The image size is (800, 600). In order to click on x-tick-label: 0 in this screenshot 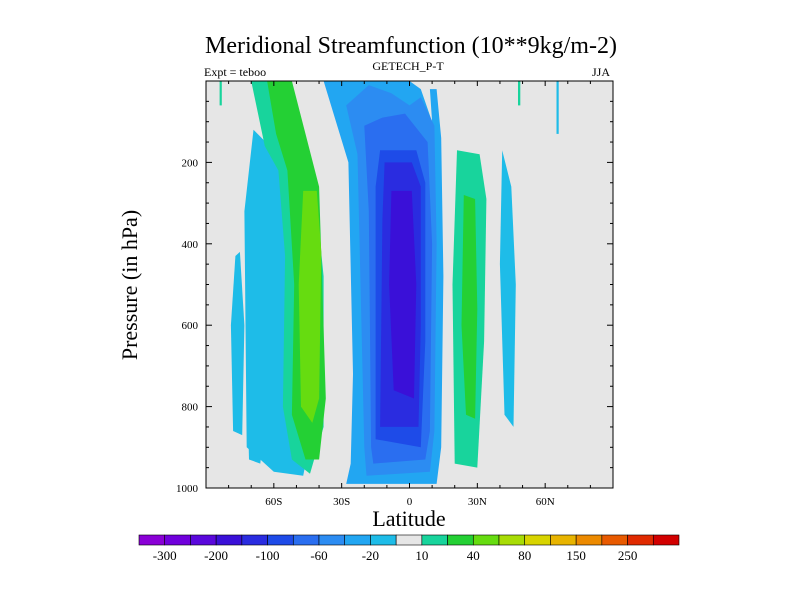, I will do `click(410, 502)`.